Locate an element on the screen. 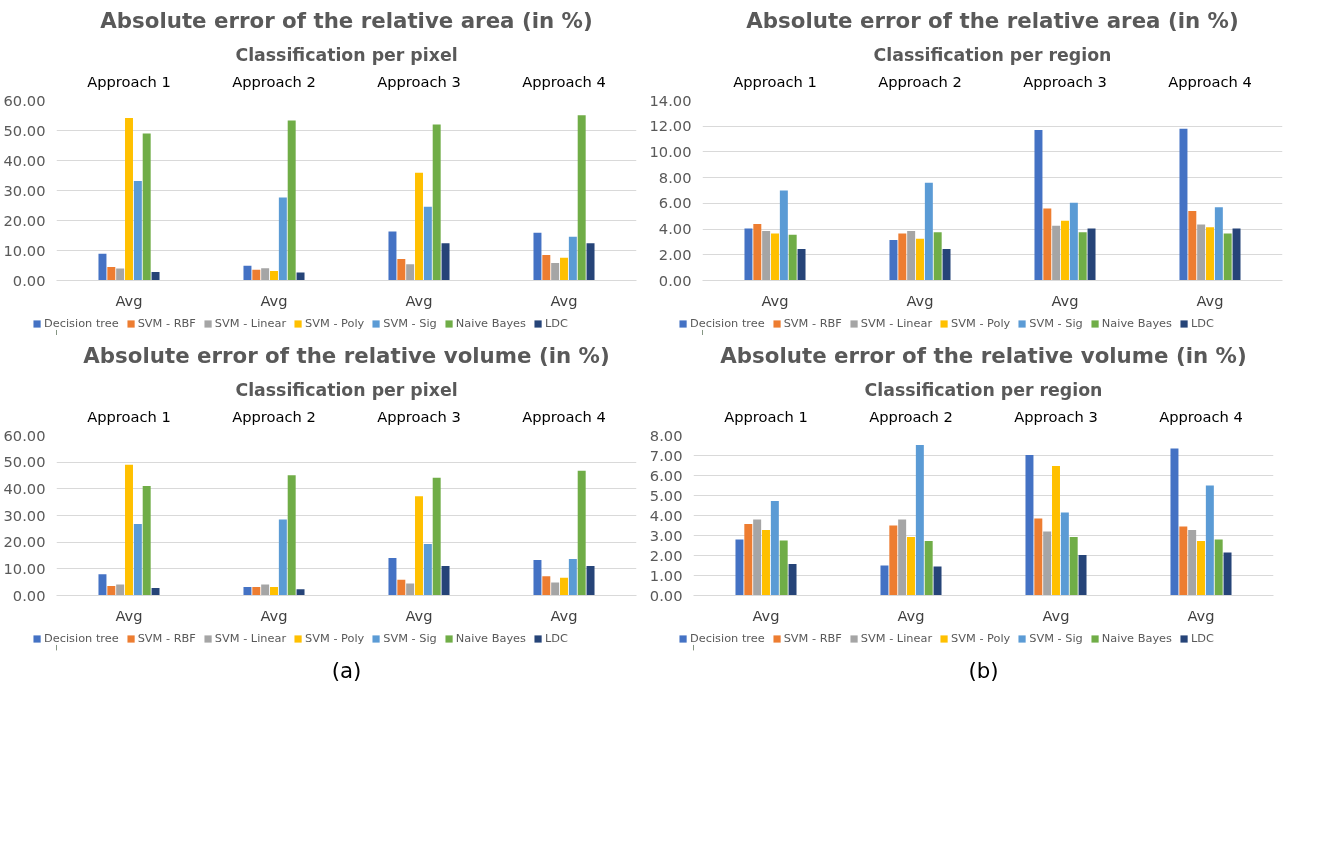  y-tick-label: 8.00 is located at coordinates (666, 435).